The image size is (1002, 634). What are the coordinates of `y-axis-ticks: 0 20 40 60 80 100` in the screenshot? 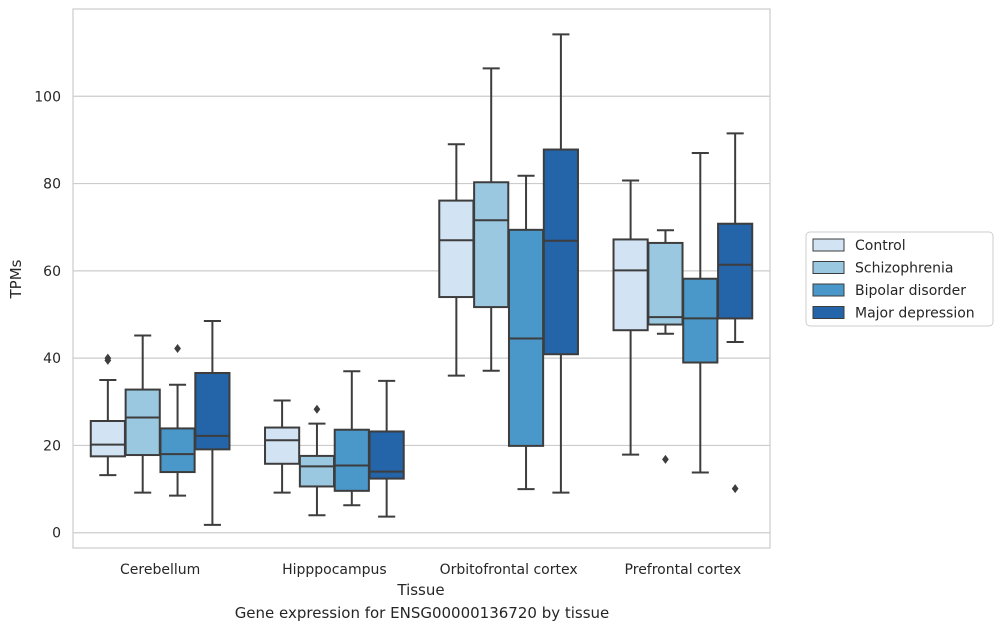 It's located at (47, 315).